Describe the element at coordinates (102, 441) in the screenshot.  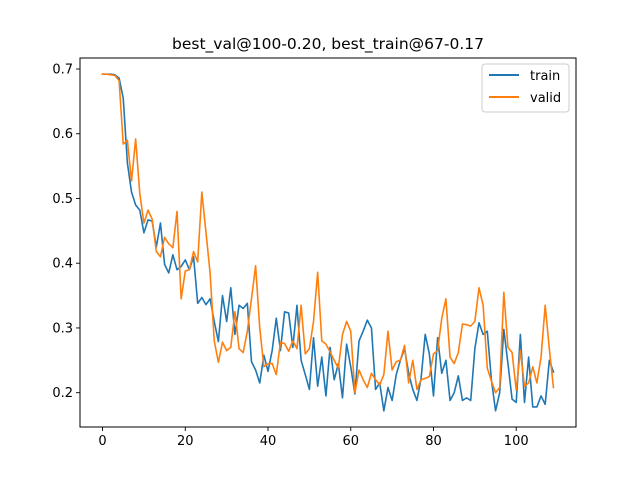
I see `x-tick-label: 0` at that location.